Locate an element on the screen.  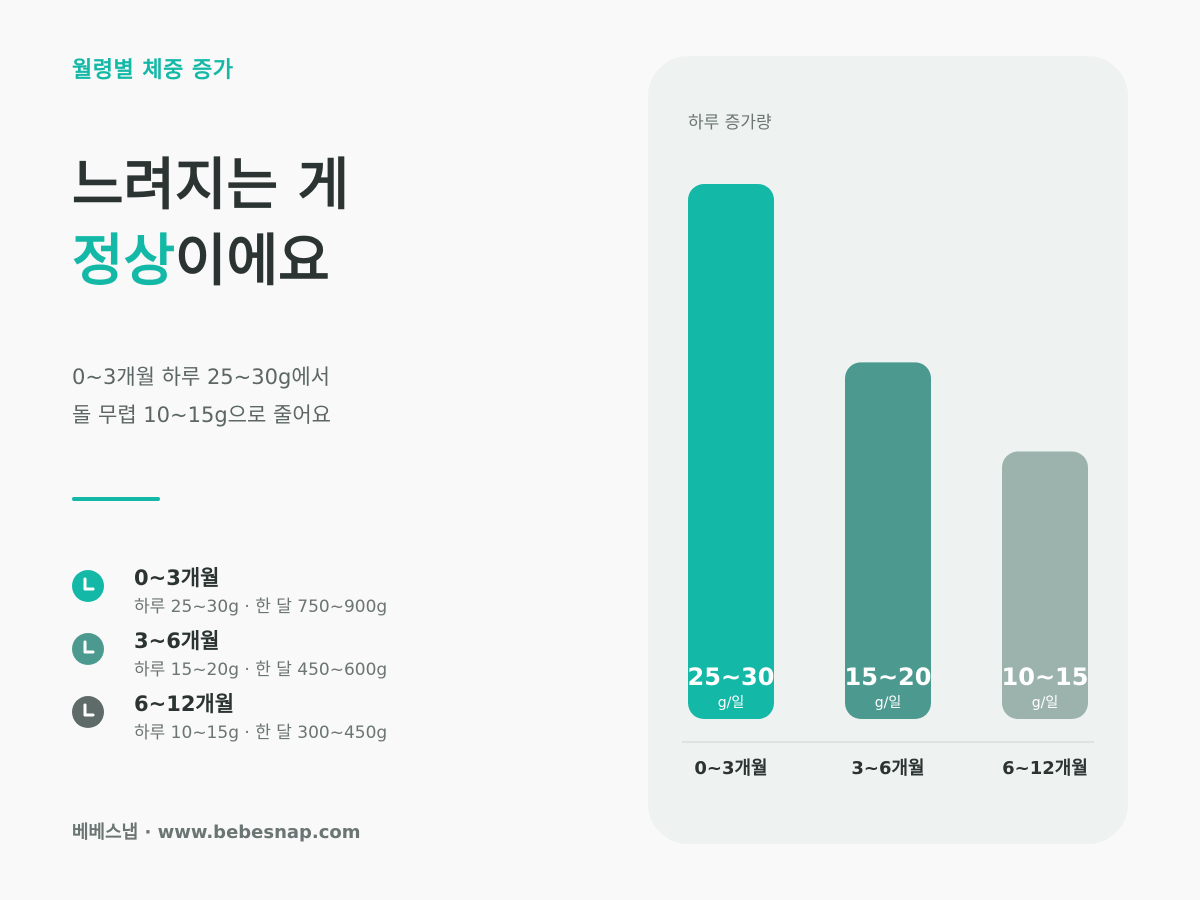
bar-value-label: 10~15 is located at coordinates (1045, 677).